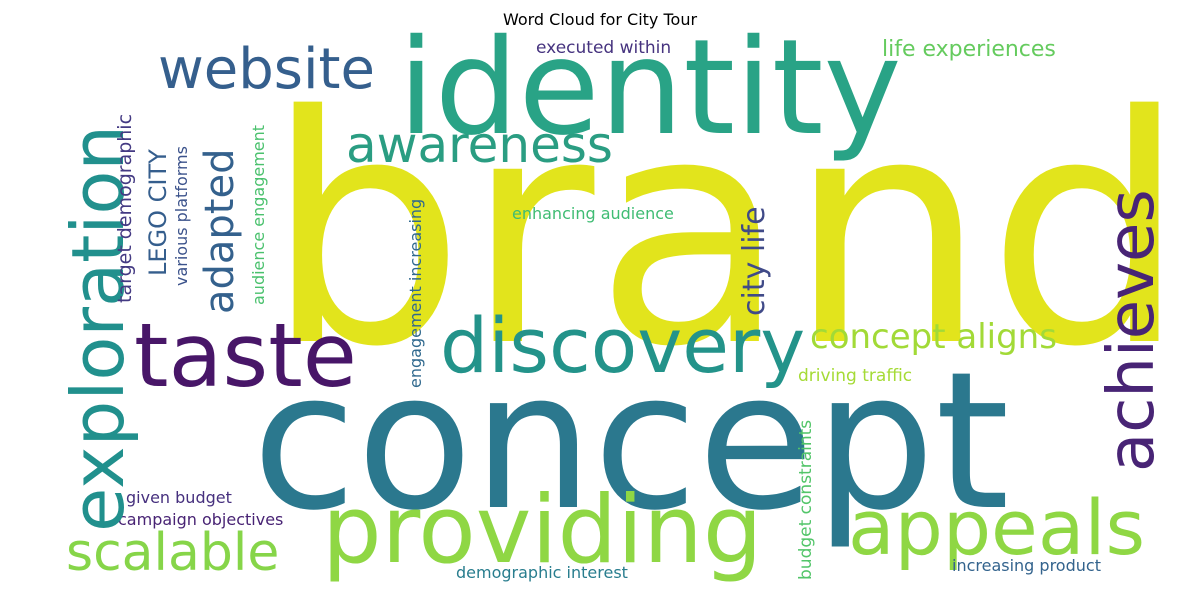  Describe the element at coordinates (258, 214) in the screenshot. I see `word-audience-engagement: audience engagement` at that location.